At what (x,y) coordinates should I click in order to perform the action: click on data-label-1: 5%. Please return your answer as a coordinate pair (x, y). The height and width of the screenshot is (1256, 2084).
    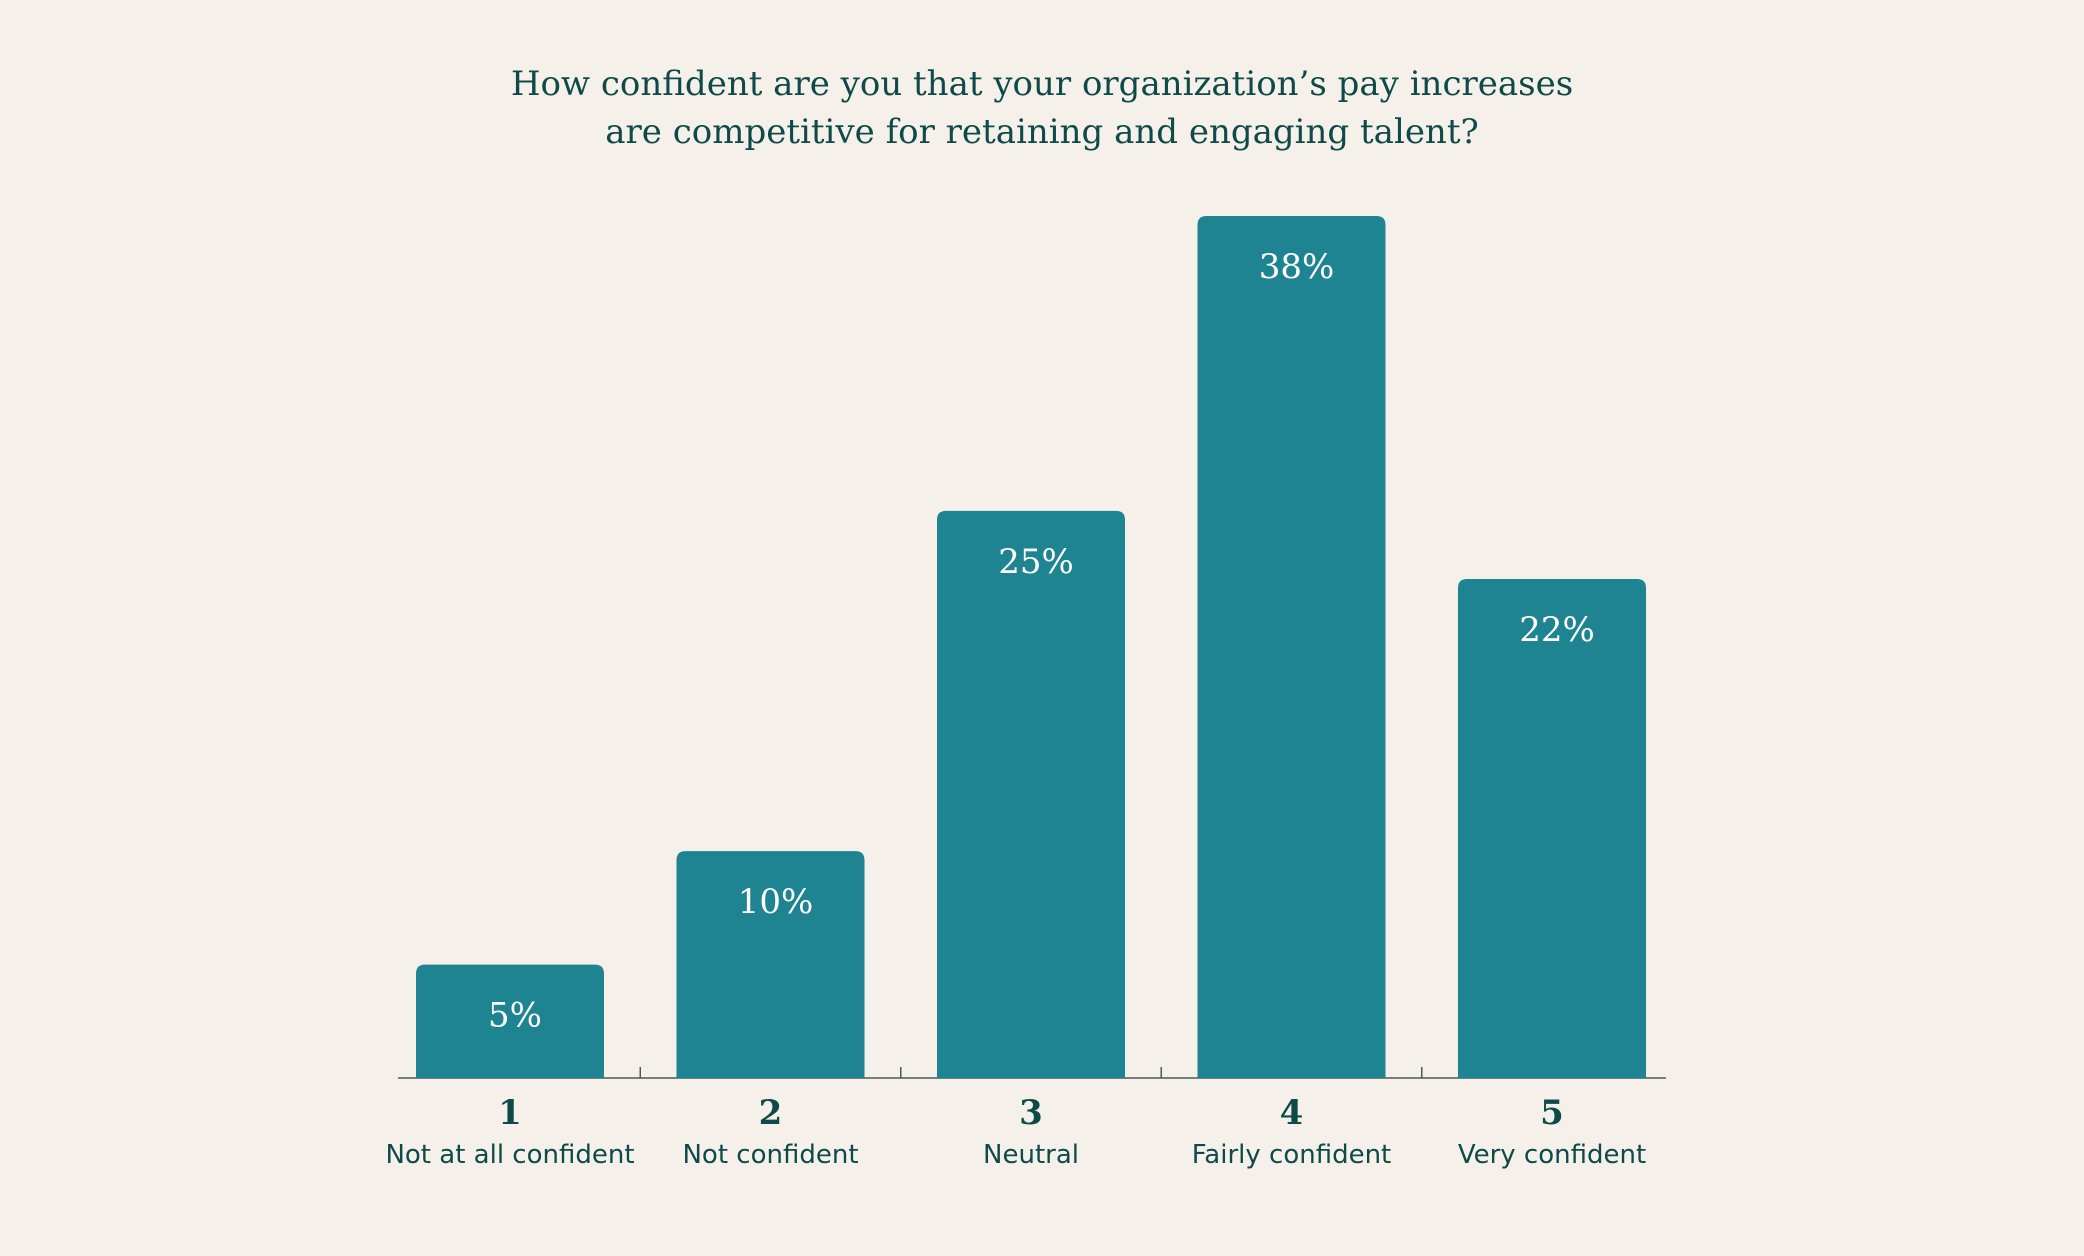
    Looking at the image, I should click on (515, 1016).